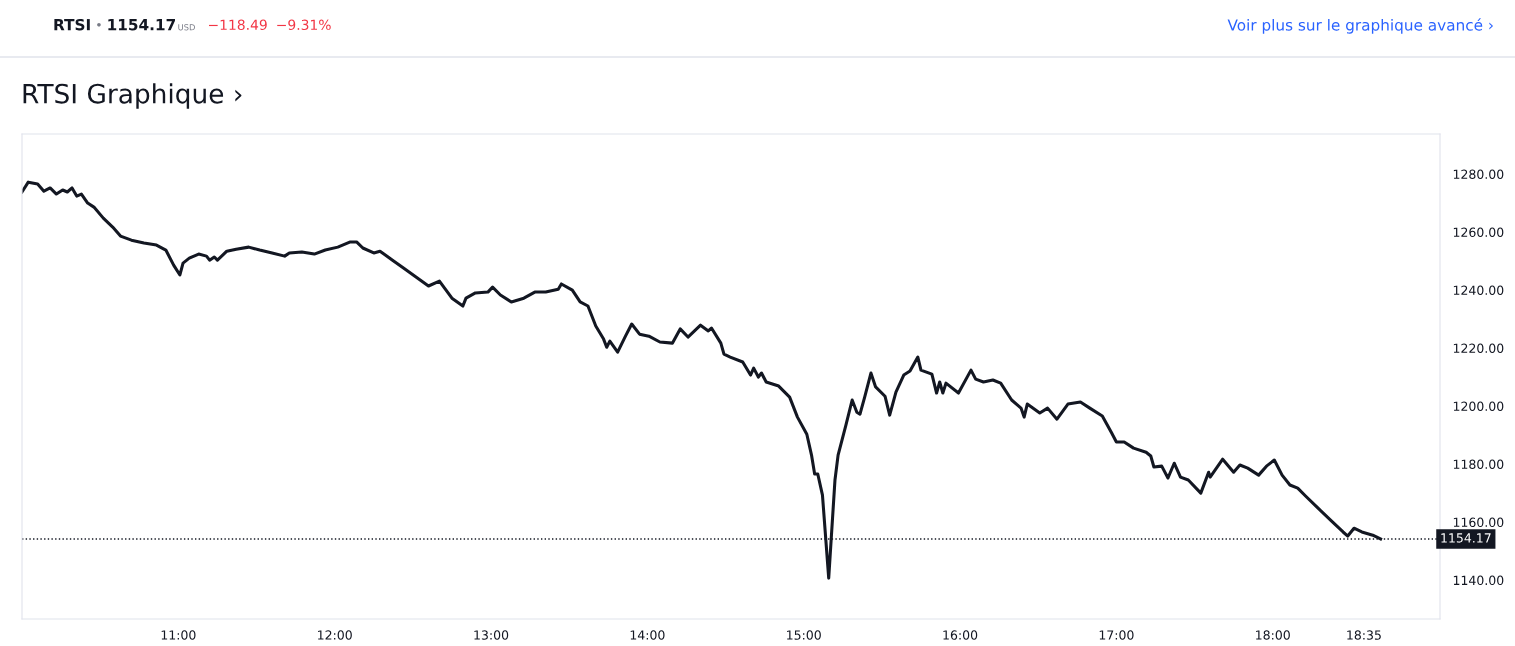  I want to click on x-tick-label: 18:00, so click(1273, 635).